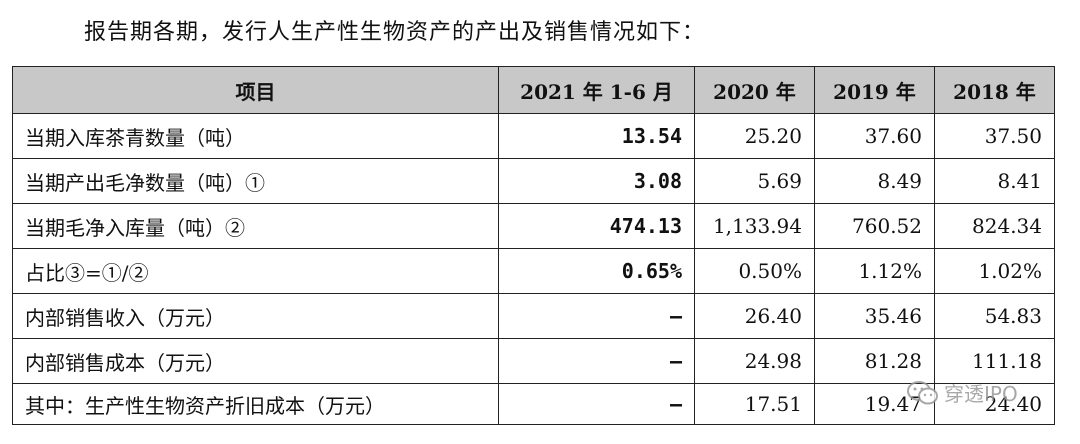 This screenshot has width=1080, height=444. I want to click on cell-2020: 5.69, so click(754, 181).